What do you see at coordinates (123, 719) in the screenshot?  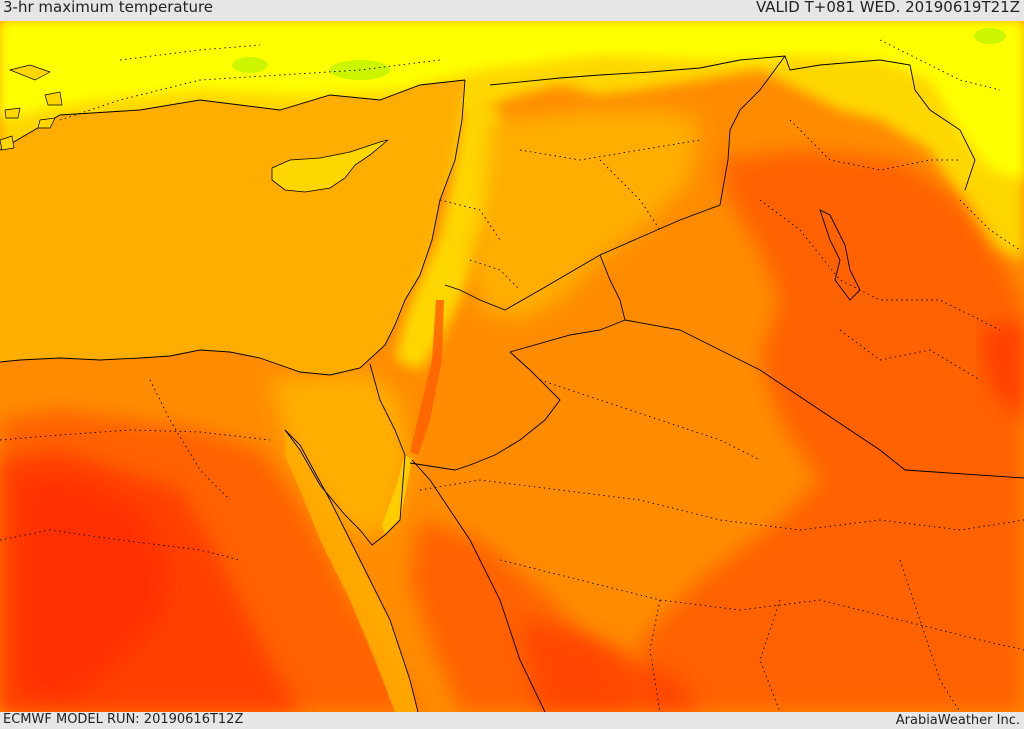 I see `model-run: ECMWF MODEL RUN: 20190616T12Z` at bounding box center [123, 719].